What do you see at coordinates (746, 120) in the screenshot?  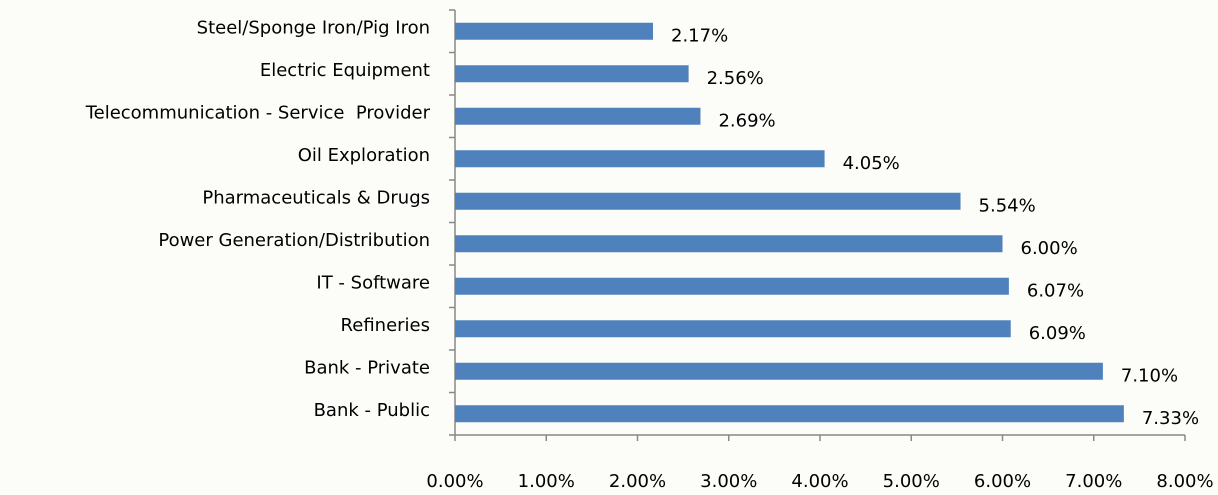 I see `data-label: 2.69%` at bounding box center [746, 120].